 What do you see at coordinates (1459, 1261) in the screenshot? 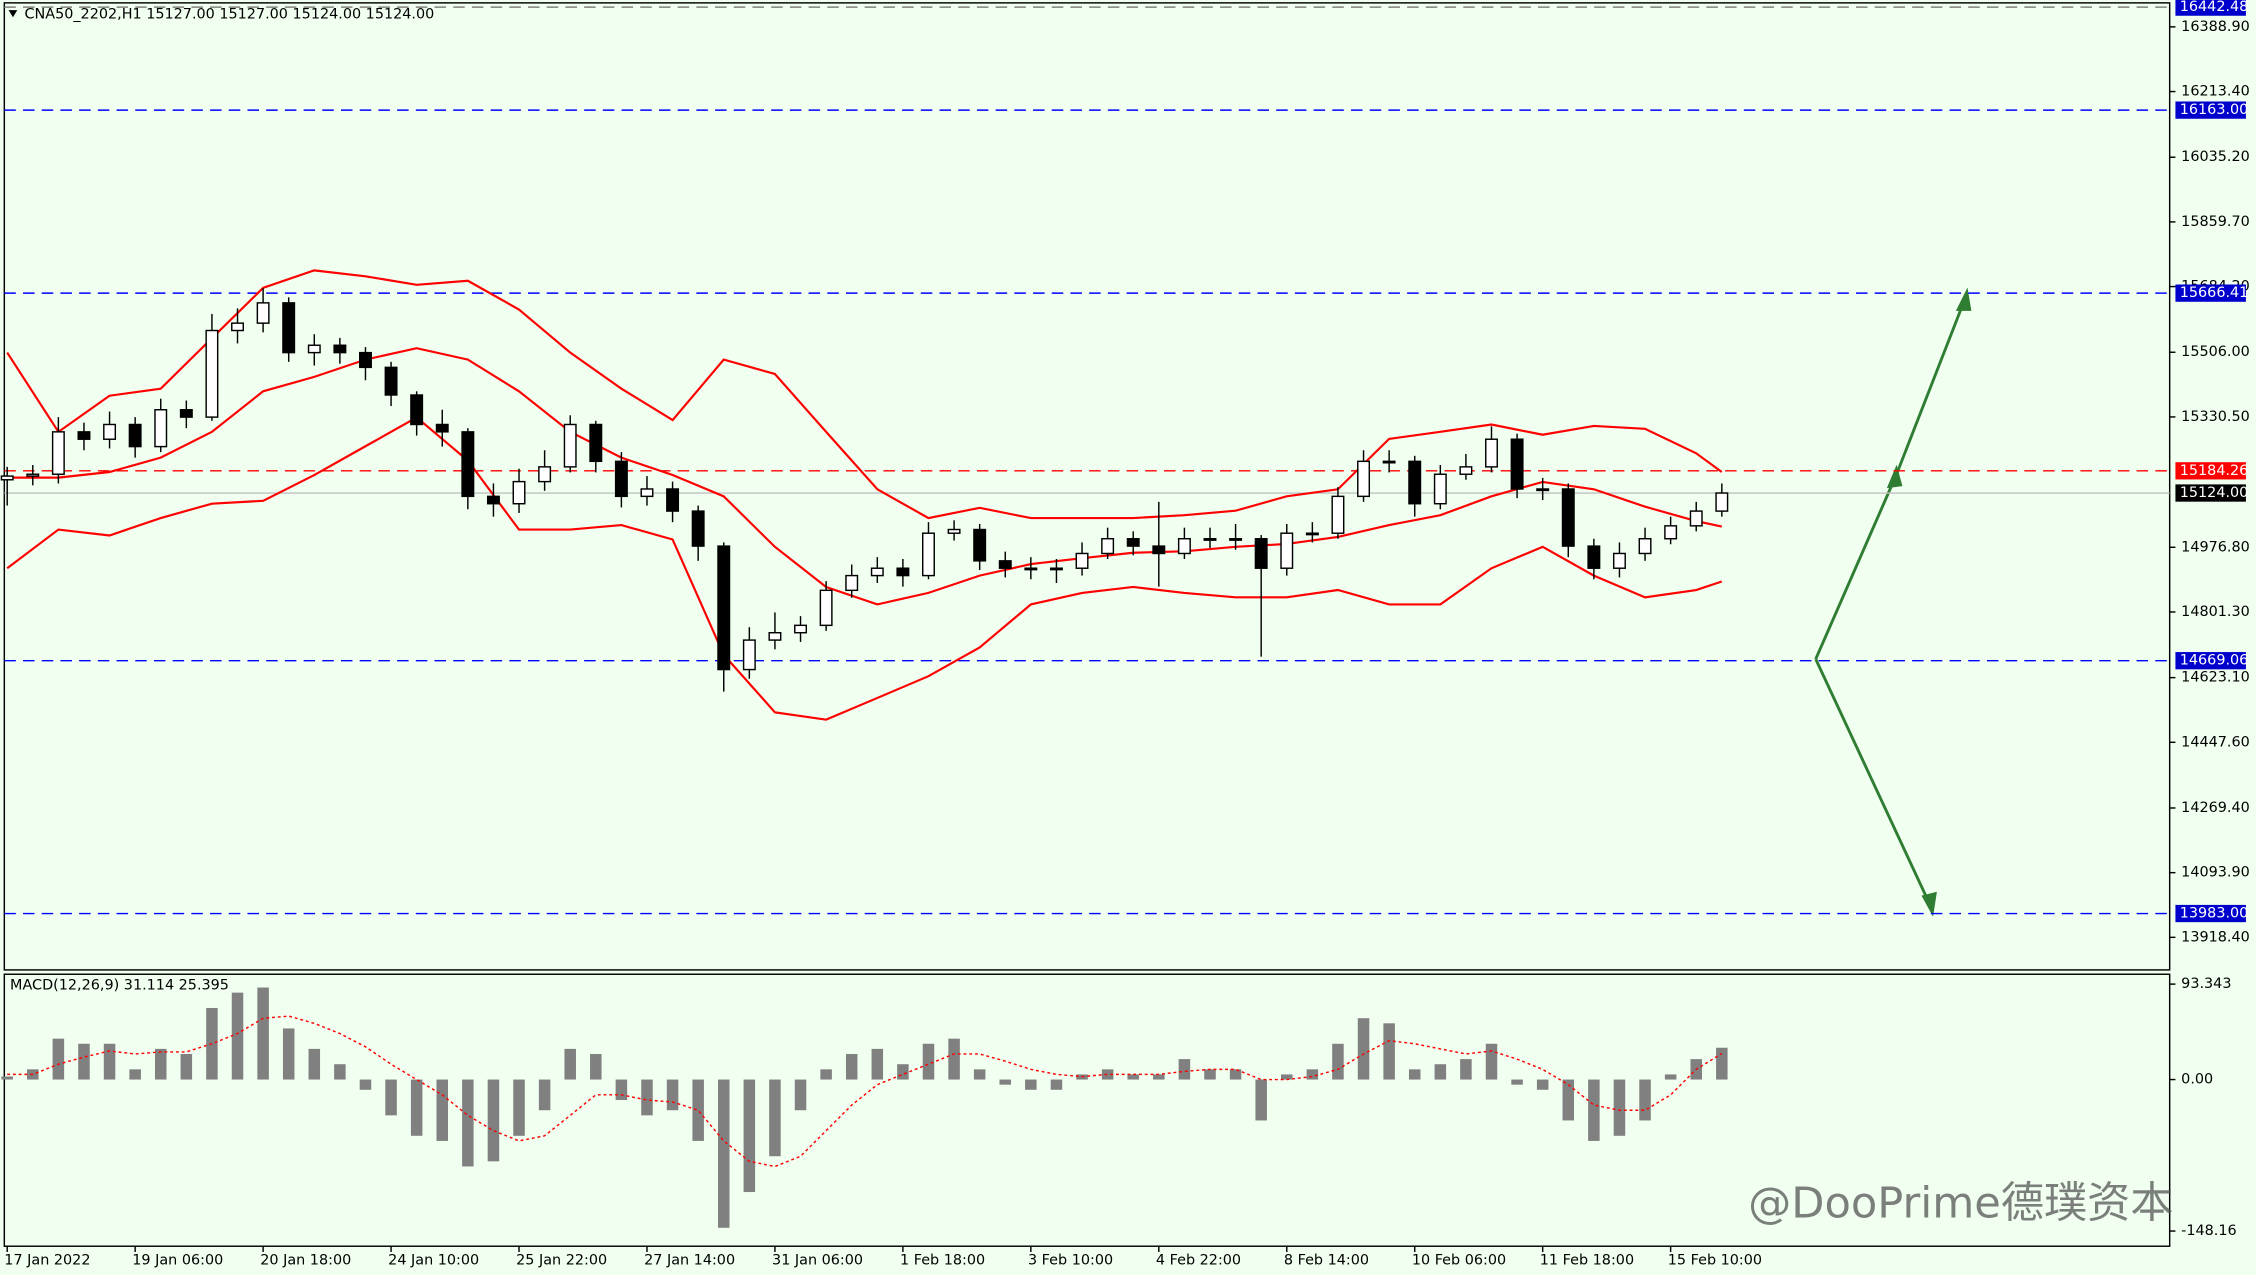
I see `x-tick-label: 10 Feb 06:00` at bounding box center [1459, 1261].